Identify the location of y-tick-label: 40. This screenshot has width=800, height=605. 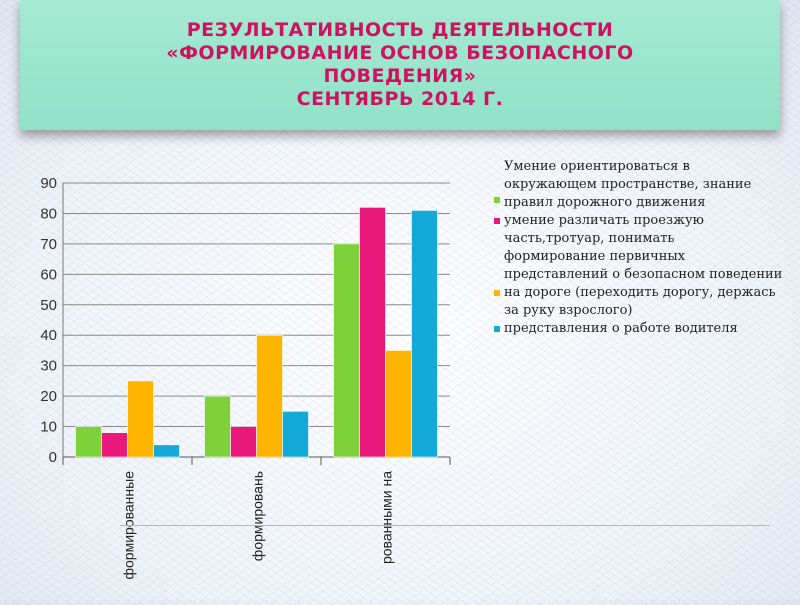
(48, 335).